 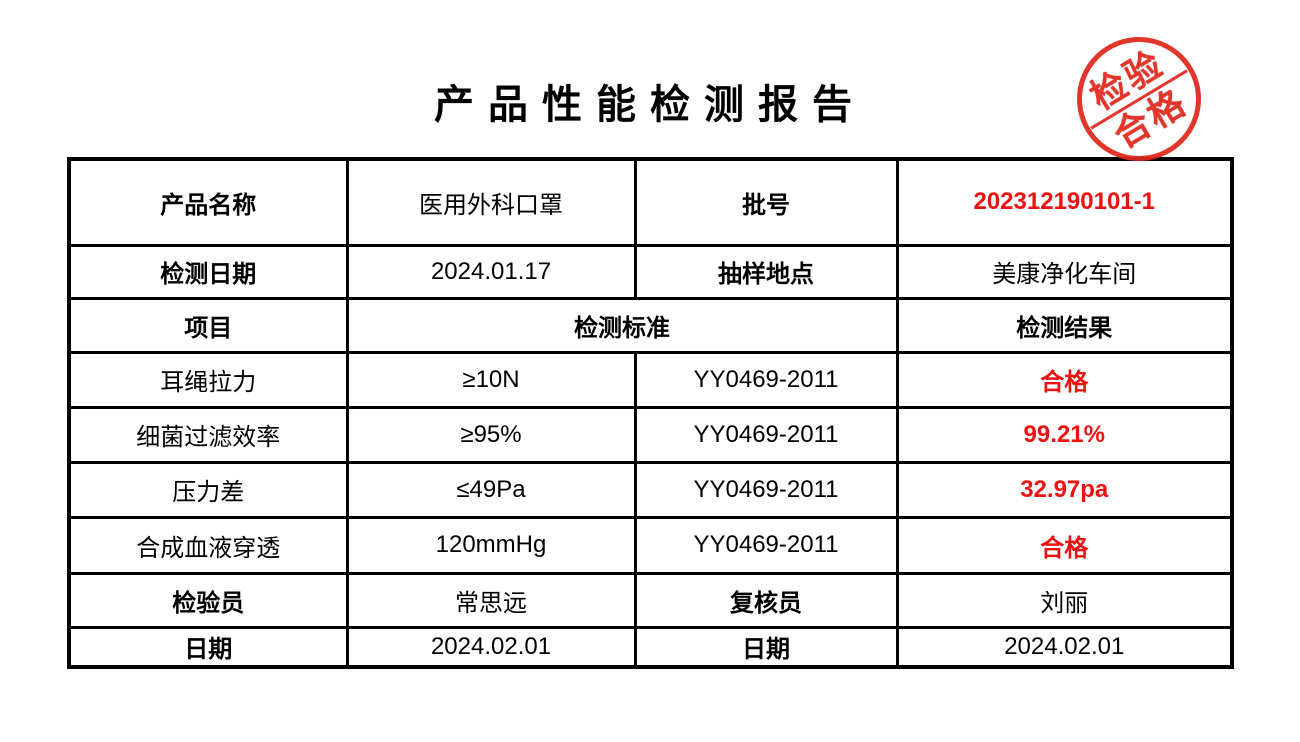 I want to click on table-row-header: 项目 检测标准 检测结果, so click(x=650, y=325).